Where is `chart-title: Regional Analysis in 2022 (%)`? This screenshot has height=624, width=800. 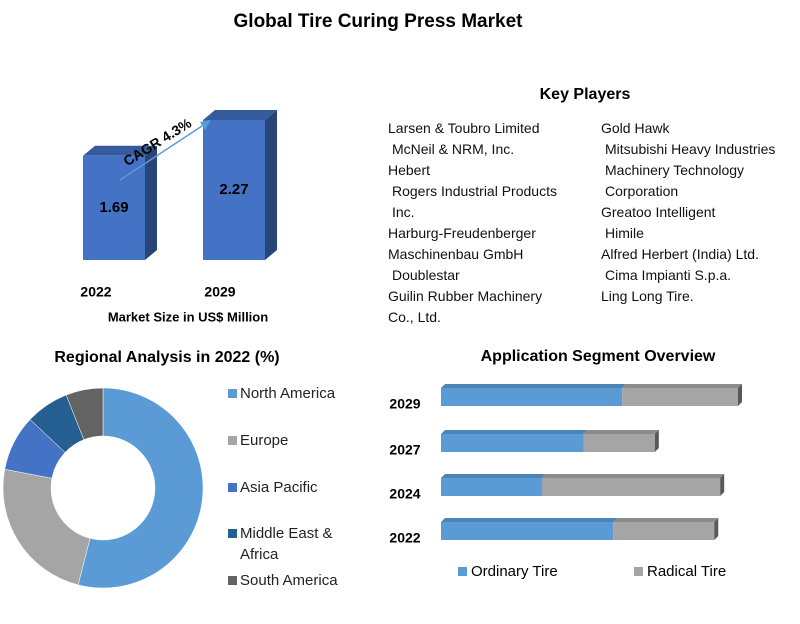
chart-title: Regional Analysis in 2022 (%) is located at coordinates (166, 357).